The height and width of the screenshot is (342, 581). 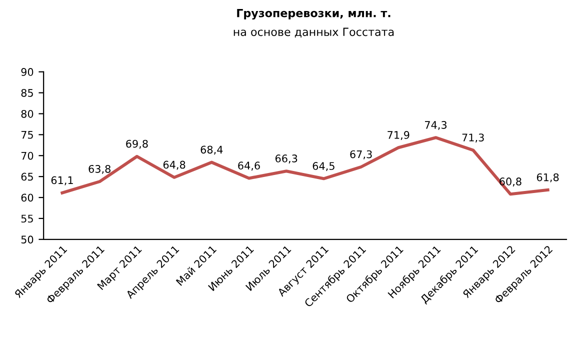 I want to click on data-label: 61,1, so click(x=62, y=181).